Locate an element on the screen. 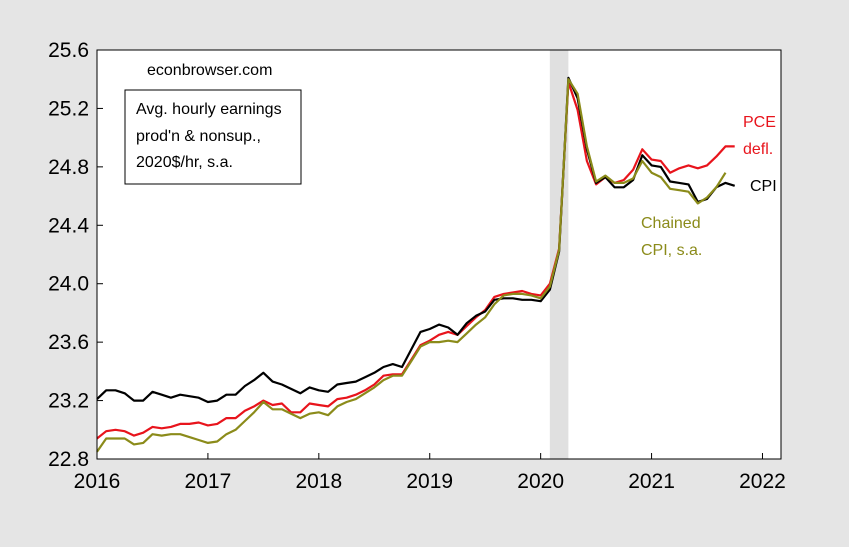 The image size is (849, 547). label-pce-line-2: defl. is located at coordinates (758, 149).